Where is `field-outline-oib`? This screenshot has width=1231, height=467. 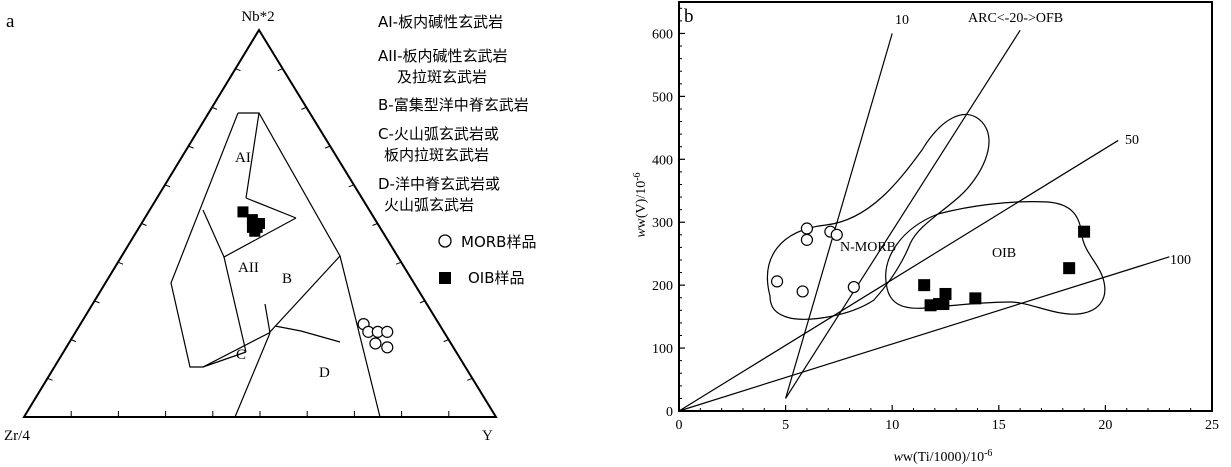 field-outline-oib is located at coordinates (995, 258).